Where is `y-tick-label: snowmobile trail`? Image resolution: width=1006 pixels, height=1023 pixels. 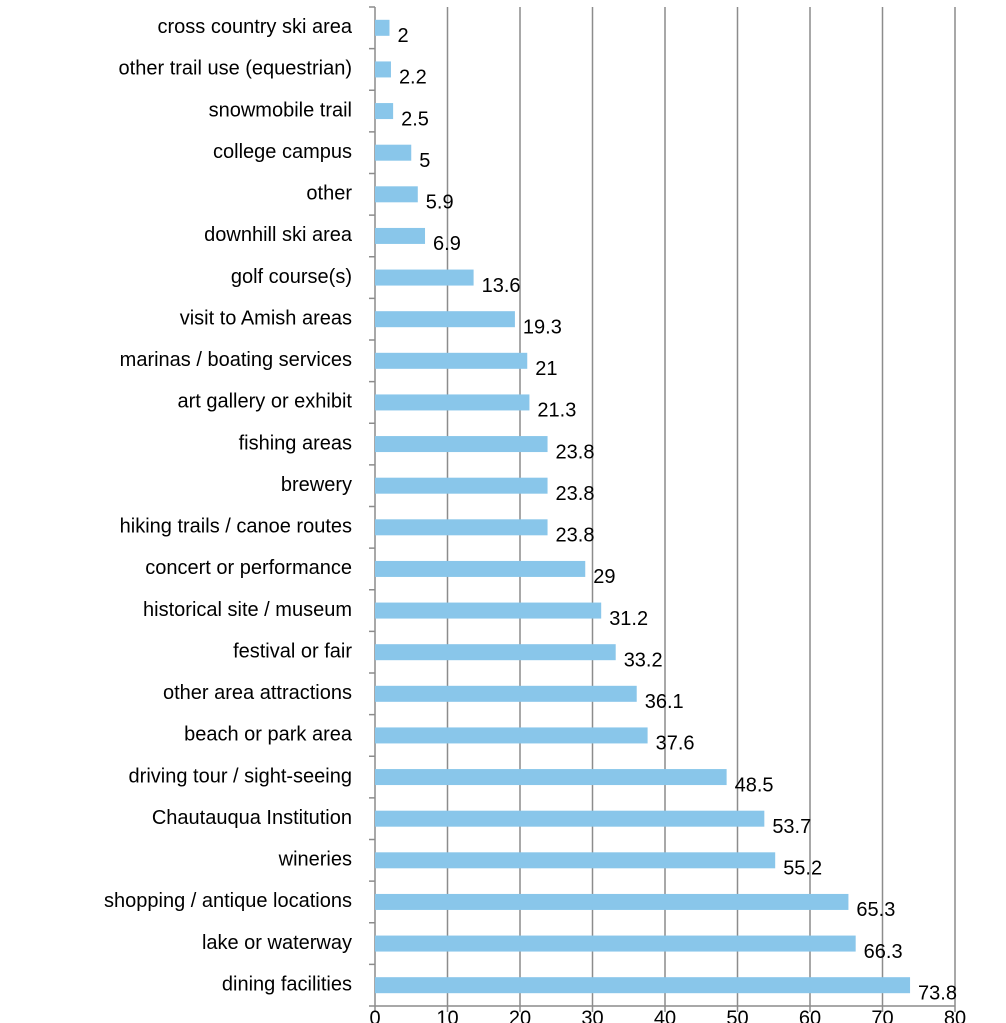
y-tick-label: snowmobile trail is located at coordinates (280, 110).